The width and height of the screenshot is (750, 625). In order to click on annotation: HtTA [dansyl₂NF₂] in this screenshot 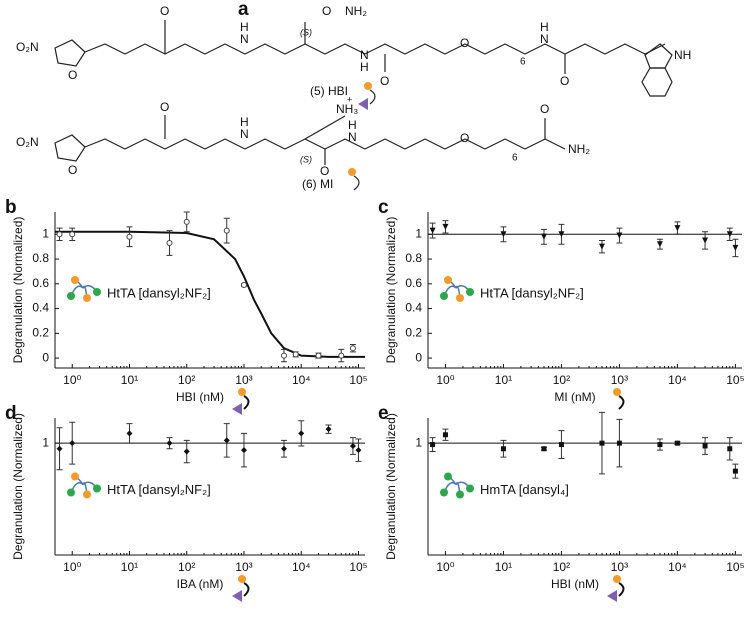, I will do `click(532, 292)`.